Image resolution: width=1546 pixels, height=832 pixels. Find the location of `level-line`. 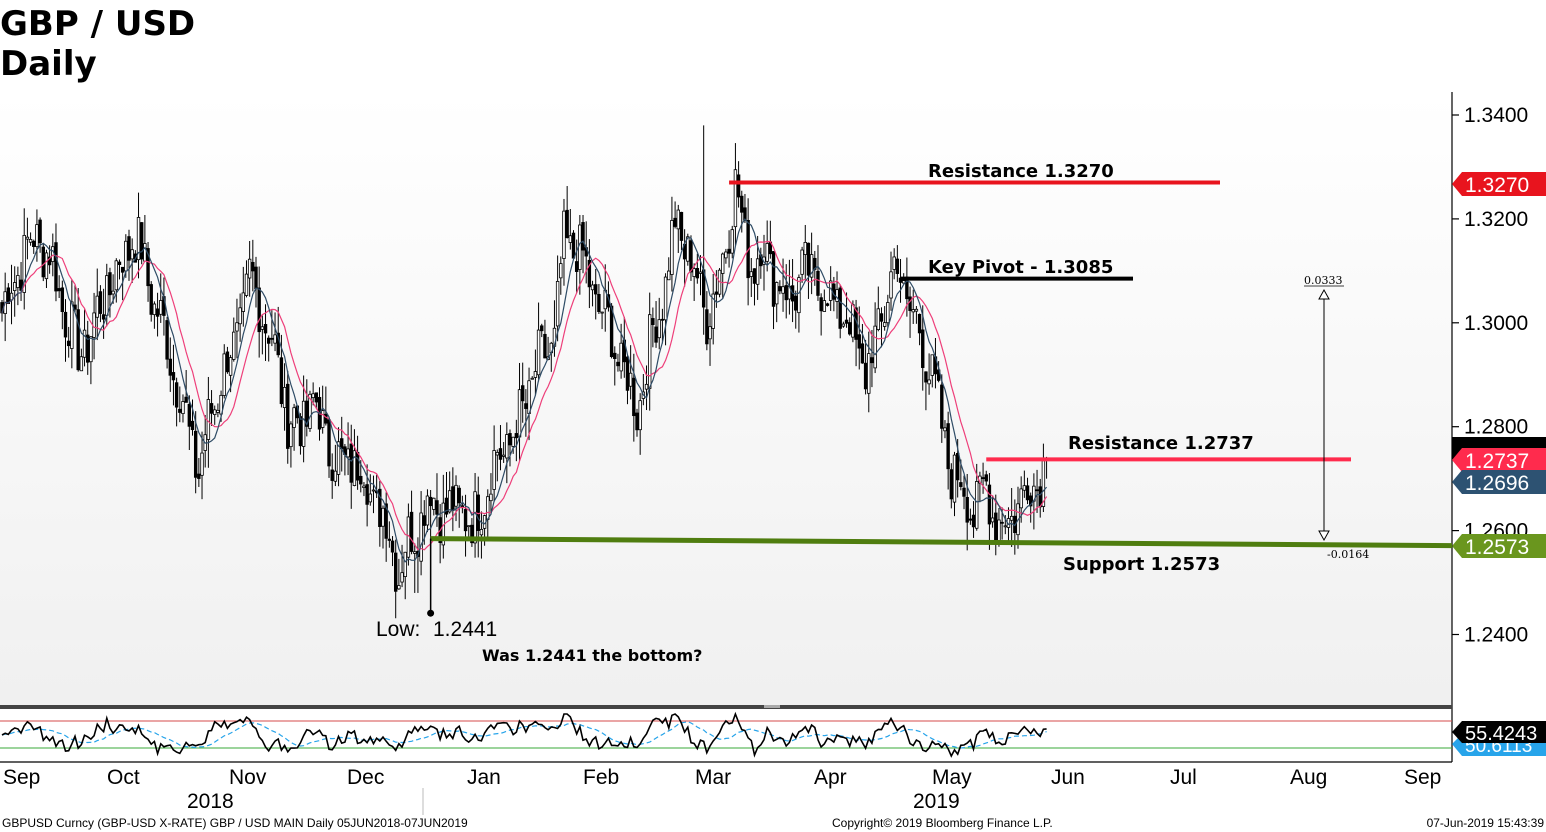

level-line is located at coordinates (941, 542).